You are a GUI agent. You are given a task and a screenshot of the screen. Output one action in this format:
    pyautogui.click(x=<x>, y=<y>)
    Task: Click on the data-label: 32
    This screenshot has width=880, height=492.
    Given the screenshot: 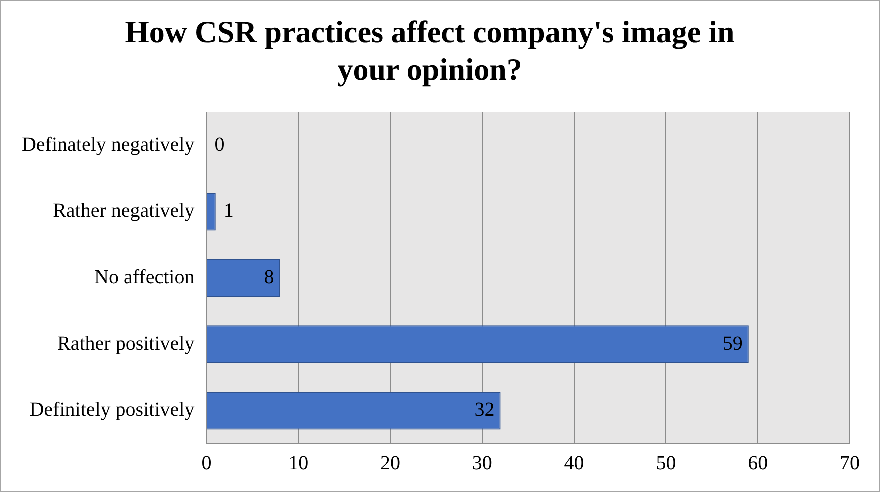 What is the action you would take?
    pyautogui.click(x=484, y=410)
    